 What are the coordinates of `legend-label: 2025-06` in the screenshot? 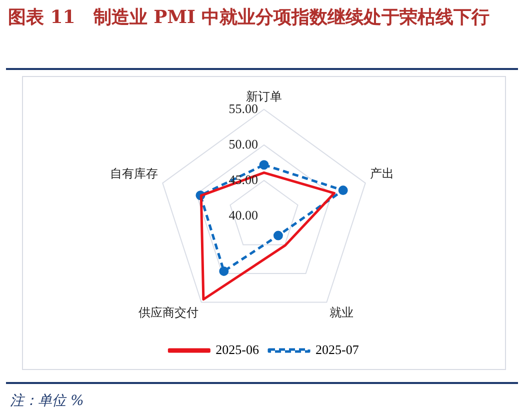 It's located at (238, 349).